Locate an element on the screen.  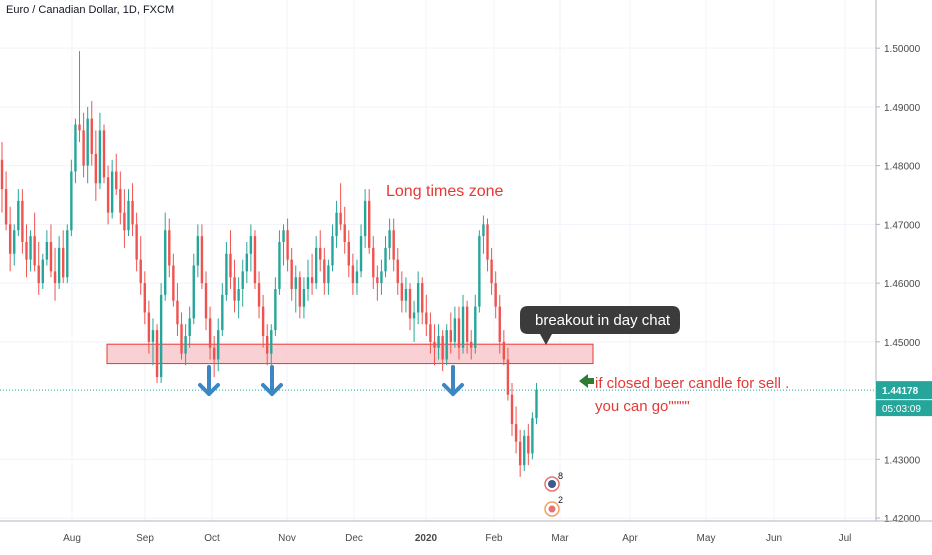
time-axis: Aug Sep Oct Nov Dec 2020 Feb Mar Apr May Jun Jul is located at coordinates (466, 532).